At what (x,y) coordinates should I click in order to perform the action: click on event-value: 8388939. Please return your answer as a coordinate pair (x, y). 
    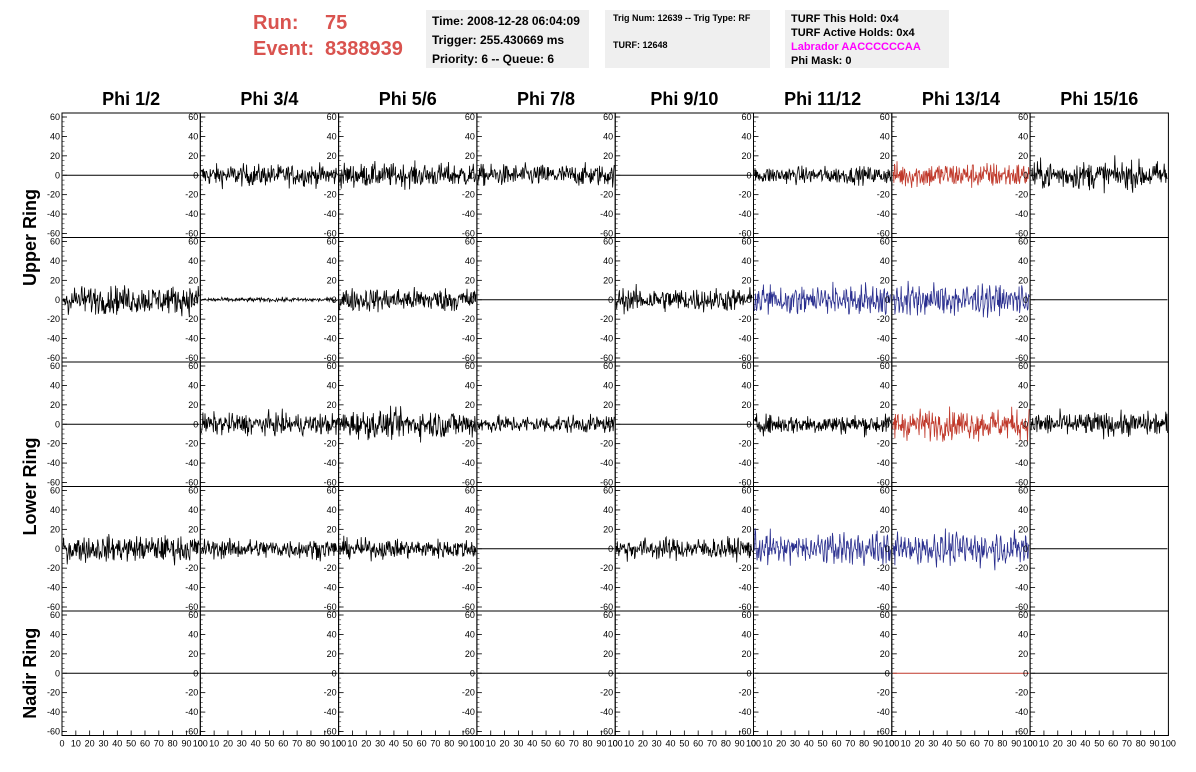
    Looking at the image, I should click on (364, 49).